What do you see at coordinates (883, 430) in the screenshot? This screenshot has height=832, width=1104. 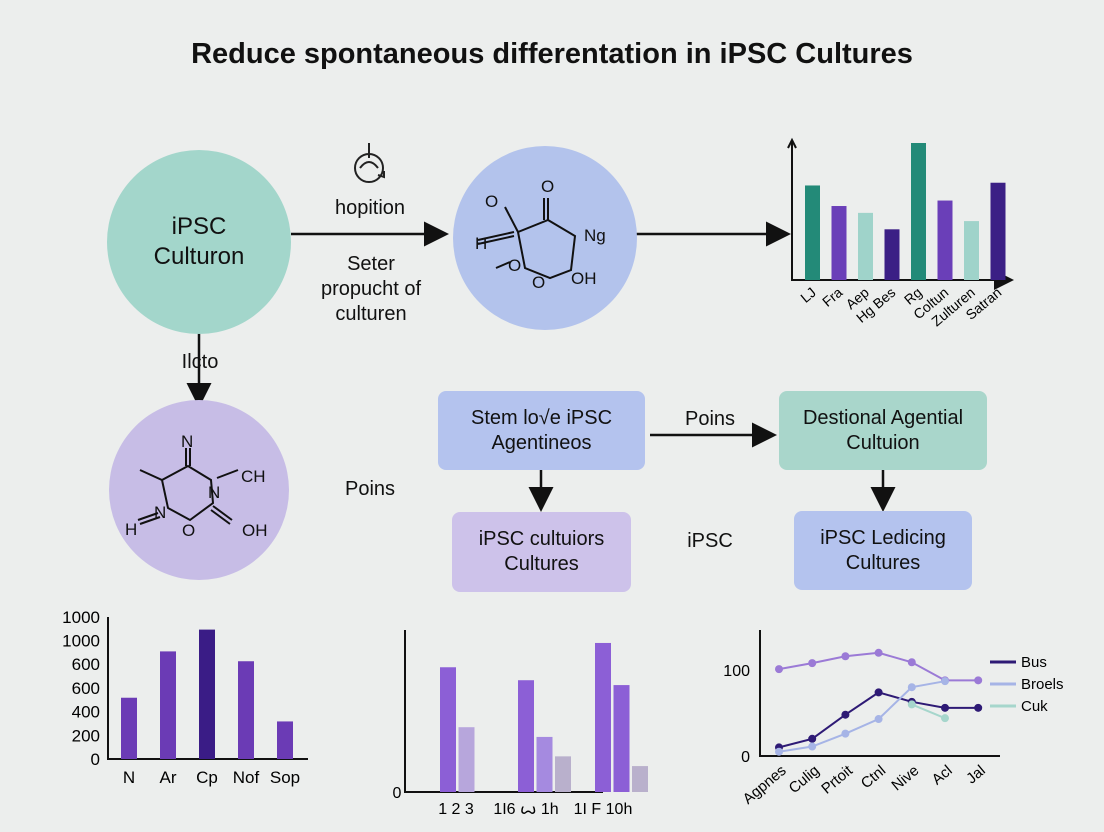 I see `box-label: Destional Agential Cultuion` at bounding box center [883, 430].